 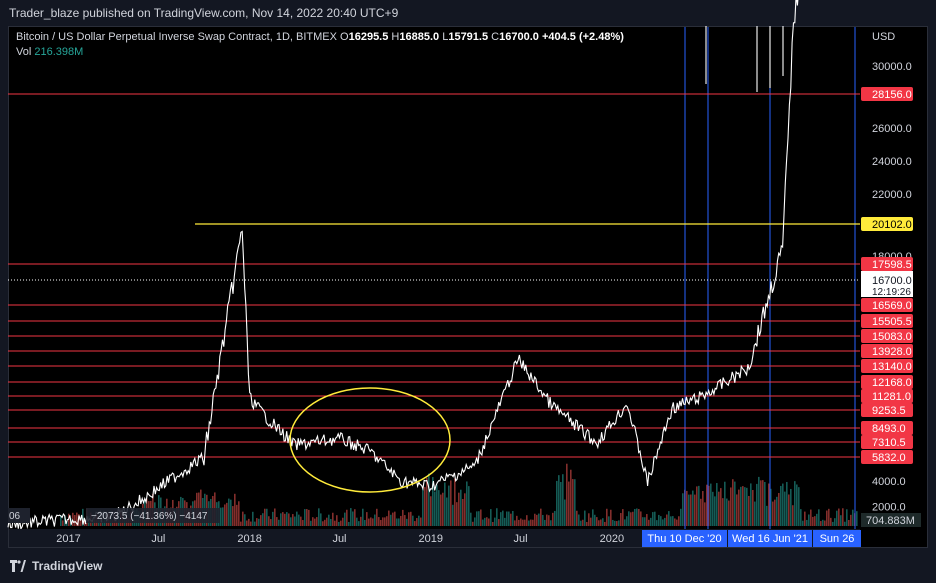 What do you see at coordinates (837, 539) in the screenshot?
I see `time-highlight-label: Sun 26` at bounding box center [837, 539].